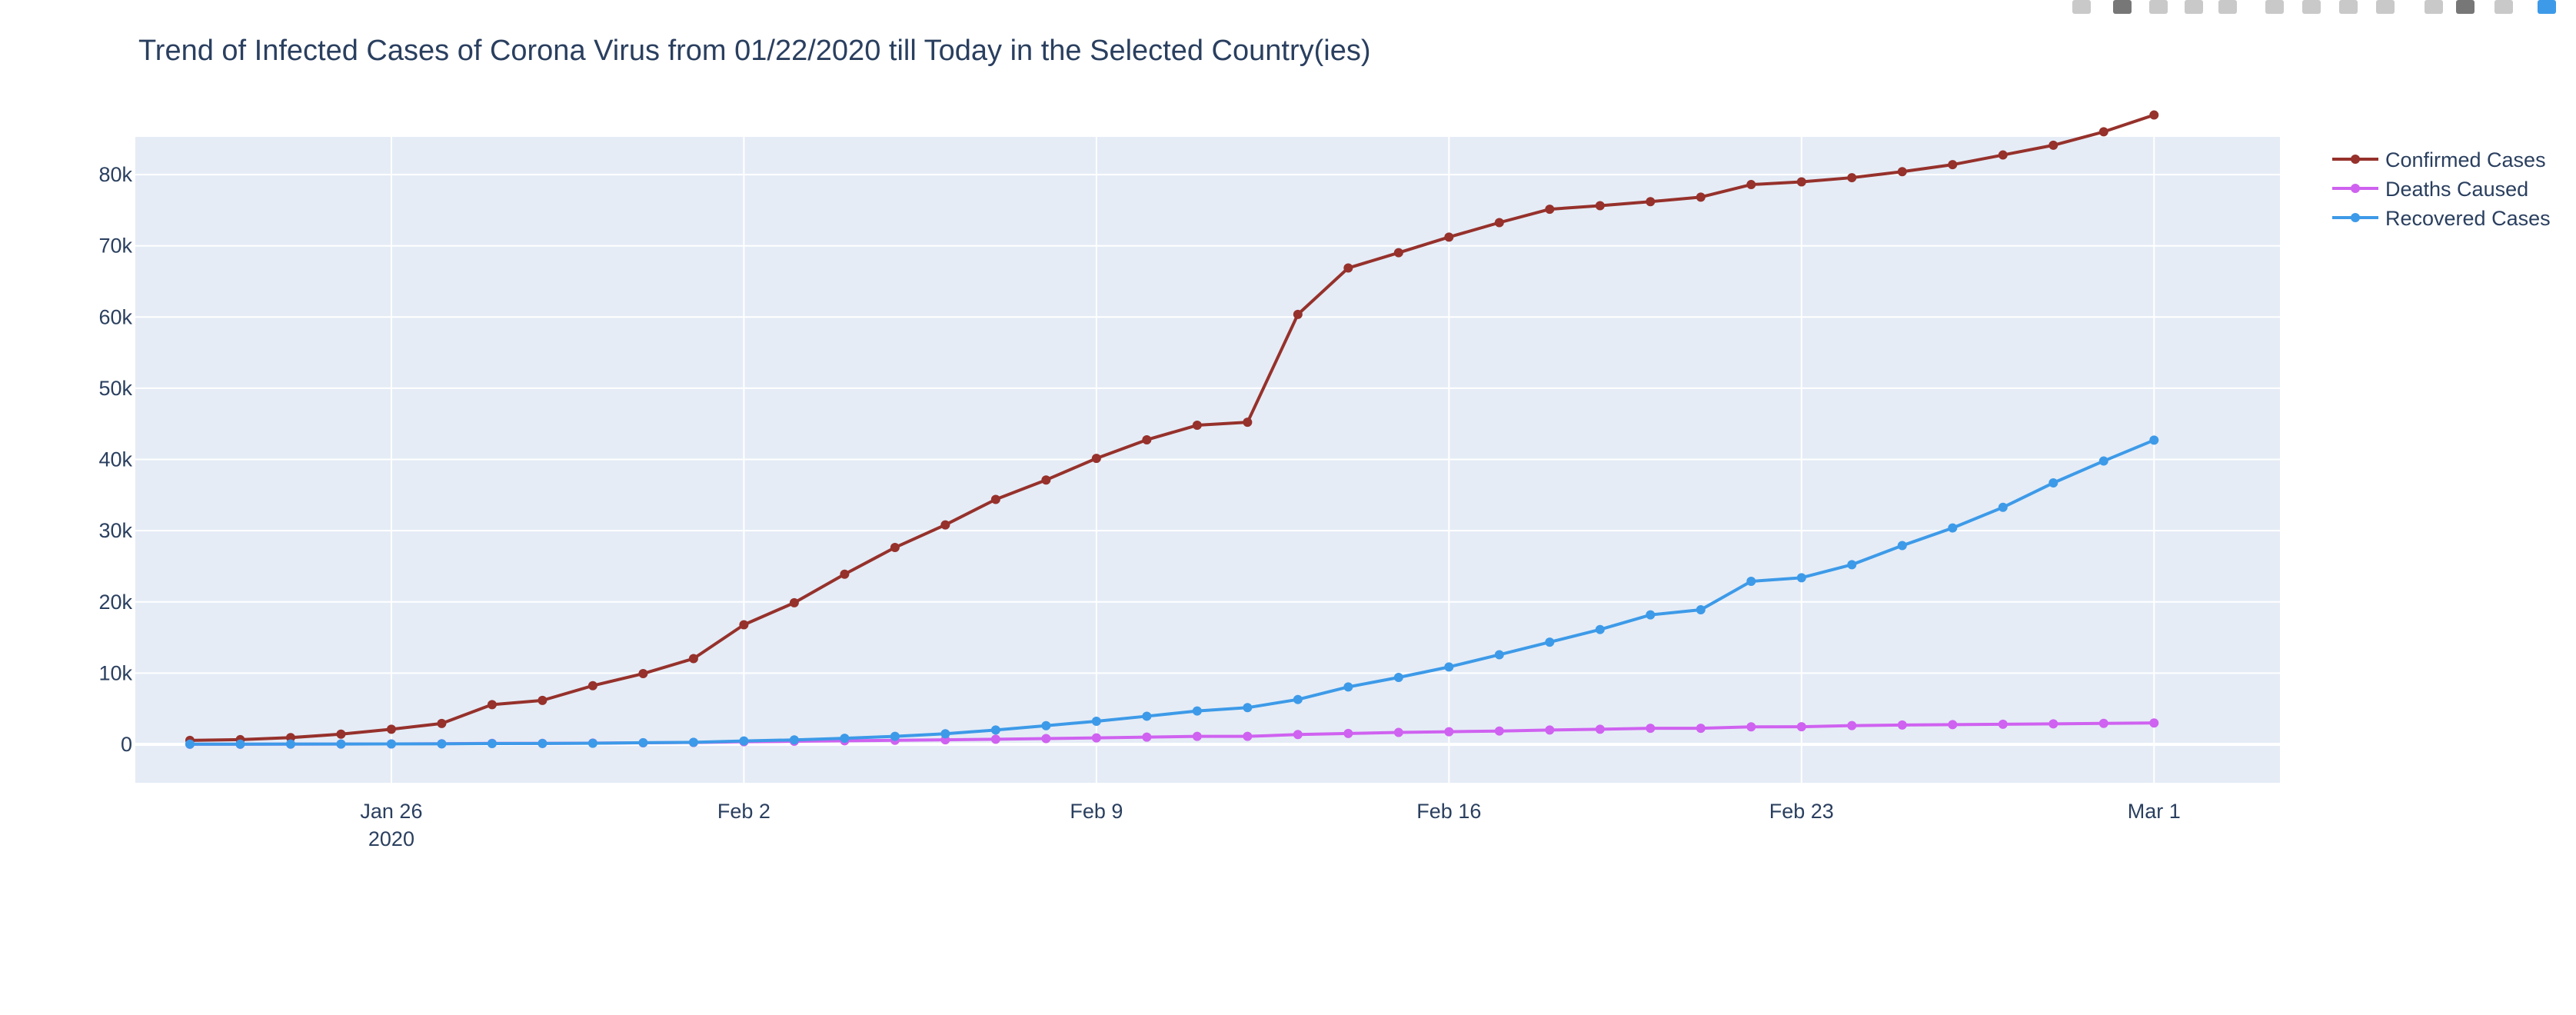 This screenshot has height=1015, width=2576. Describe the element at coordinates (2433, 8) in the screenshot. I see `spikelines-icon` at that location.